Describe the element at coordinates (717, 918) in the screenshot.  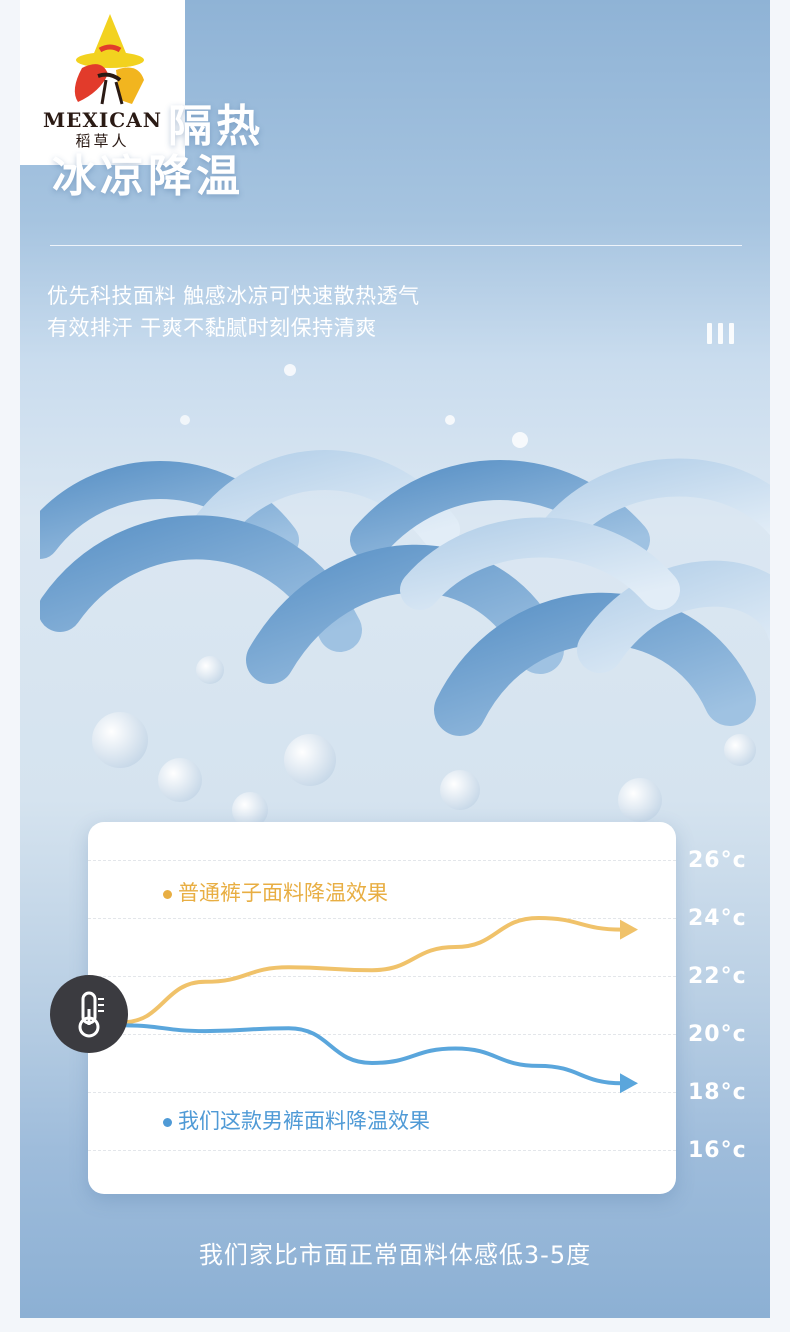
I see `y-tick-label: 24°c` at that location.